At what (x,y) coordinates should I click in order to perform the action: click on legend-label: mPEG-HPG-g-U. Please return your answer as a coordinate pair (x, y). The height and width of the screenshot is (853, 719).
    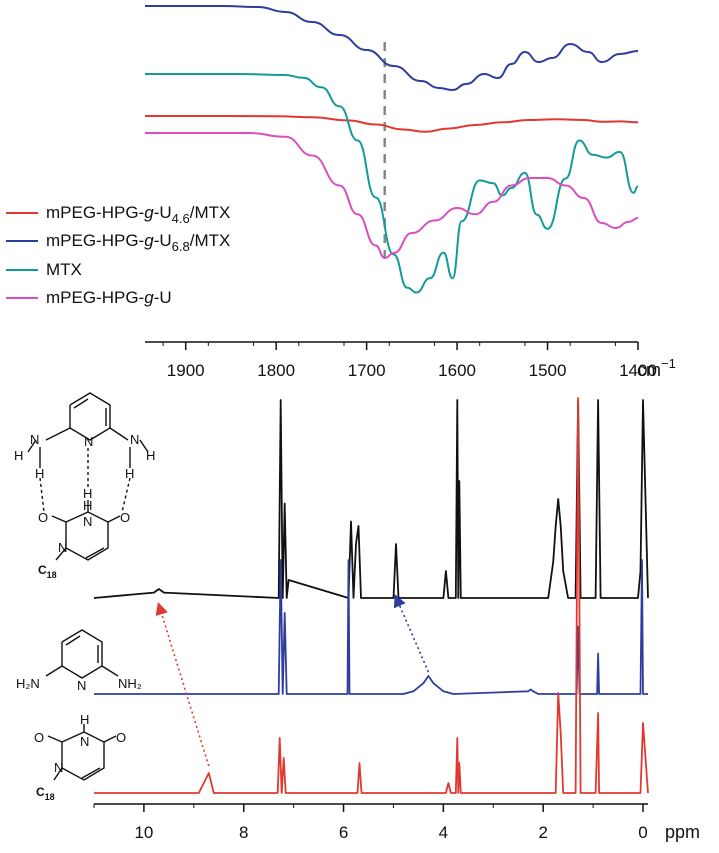
    Looking at the image, I should click on (109, 297).